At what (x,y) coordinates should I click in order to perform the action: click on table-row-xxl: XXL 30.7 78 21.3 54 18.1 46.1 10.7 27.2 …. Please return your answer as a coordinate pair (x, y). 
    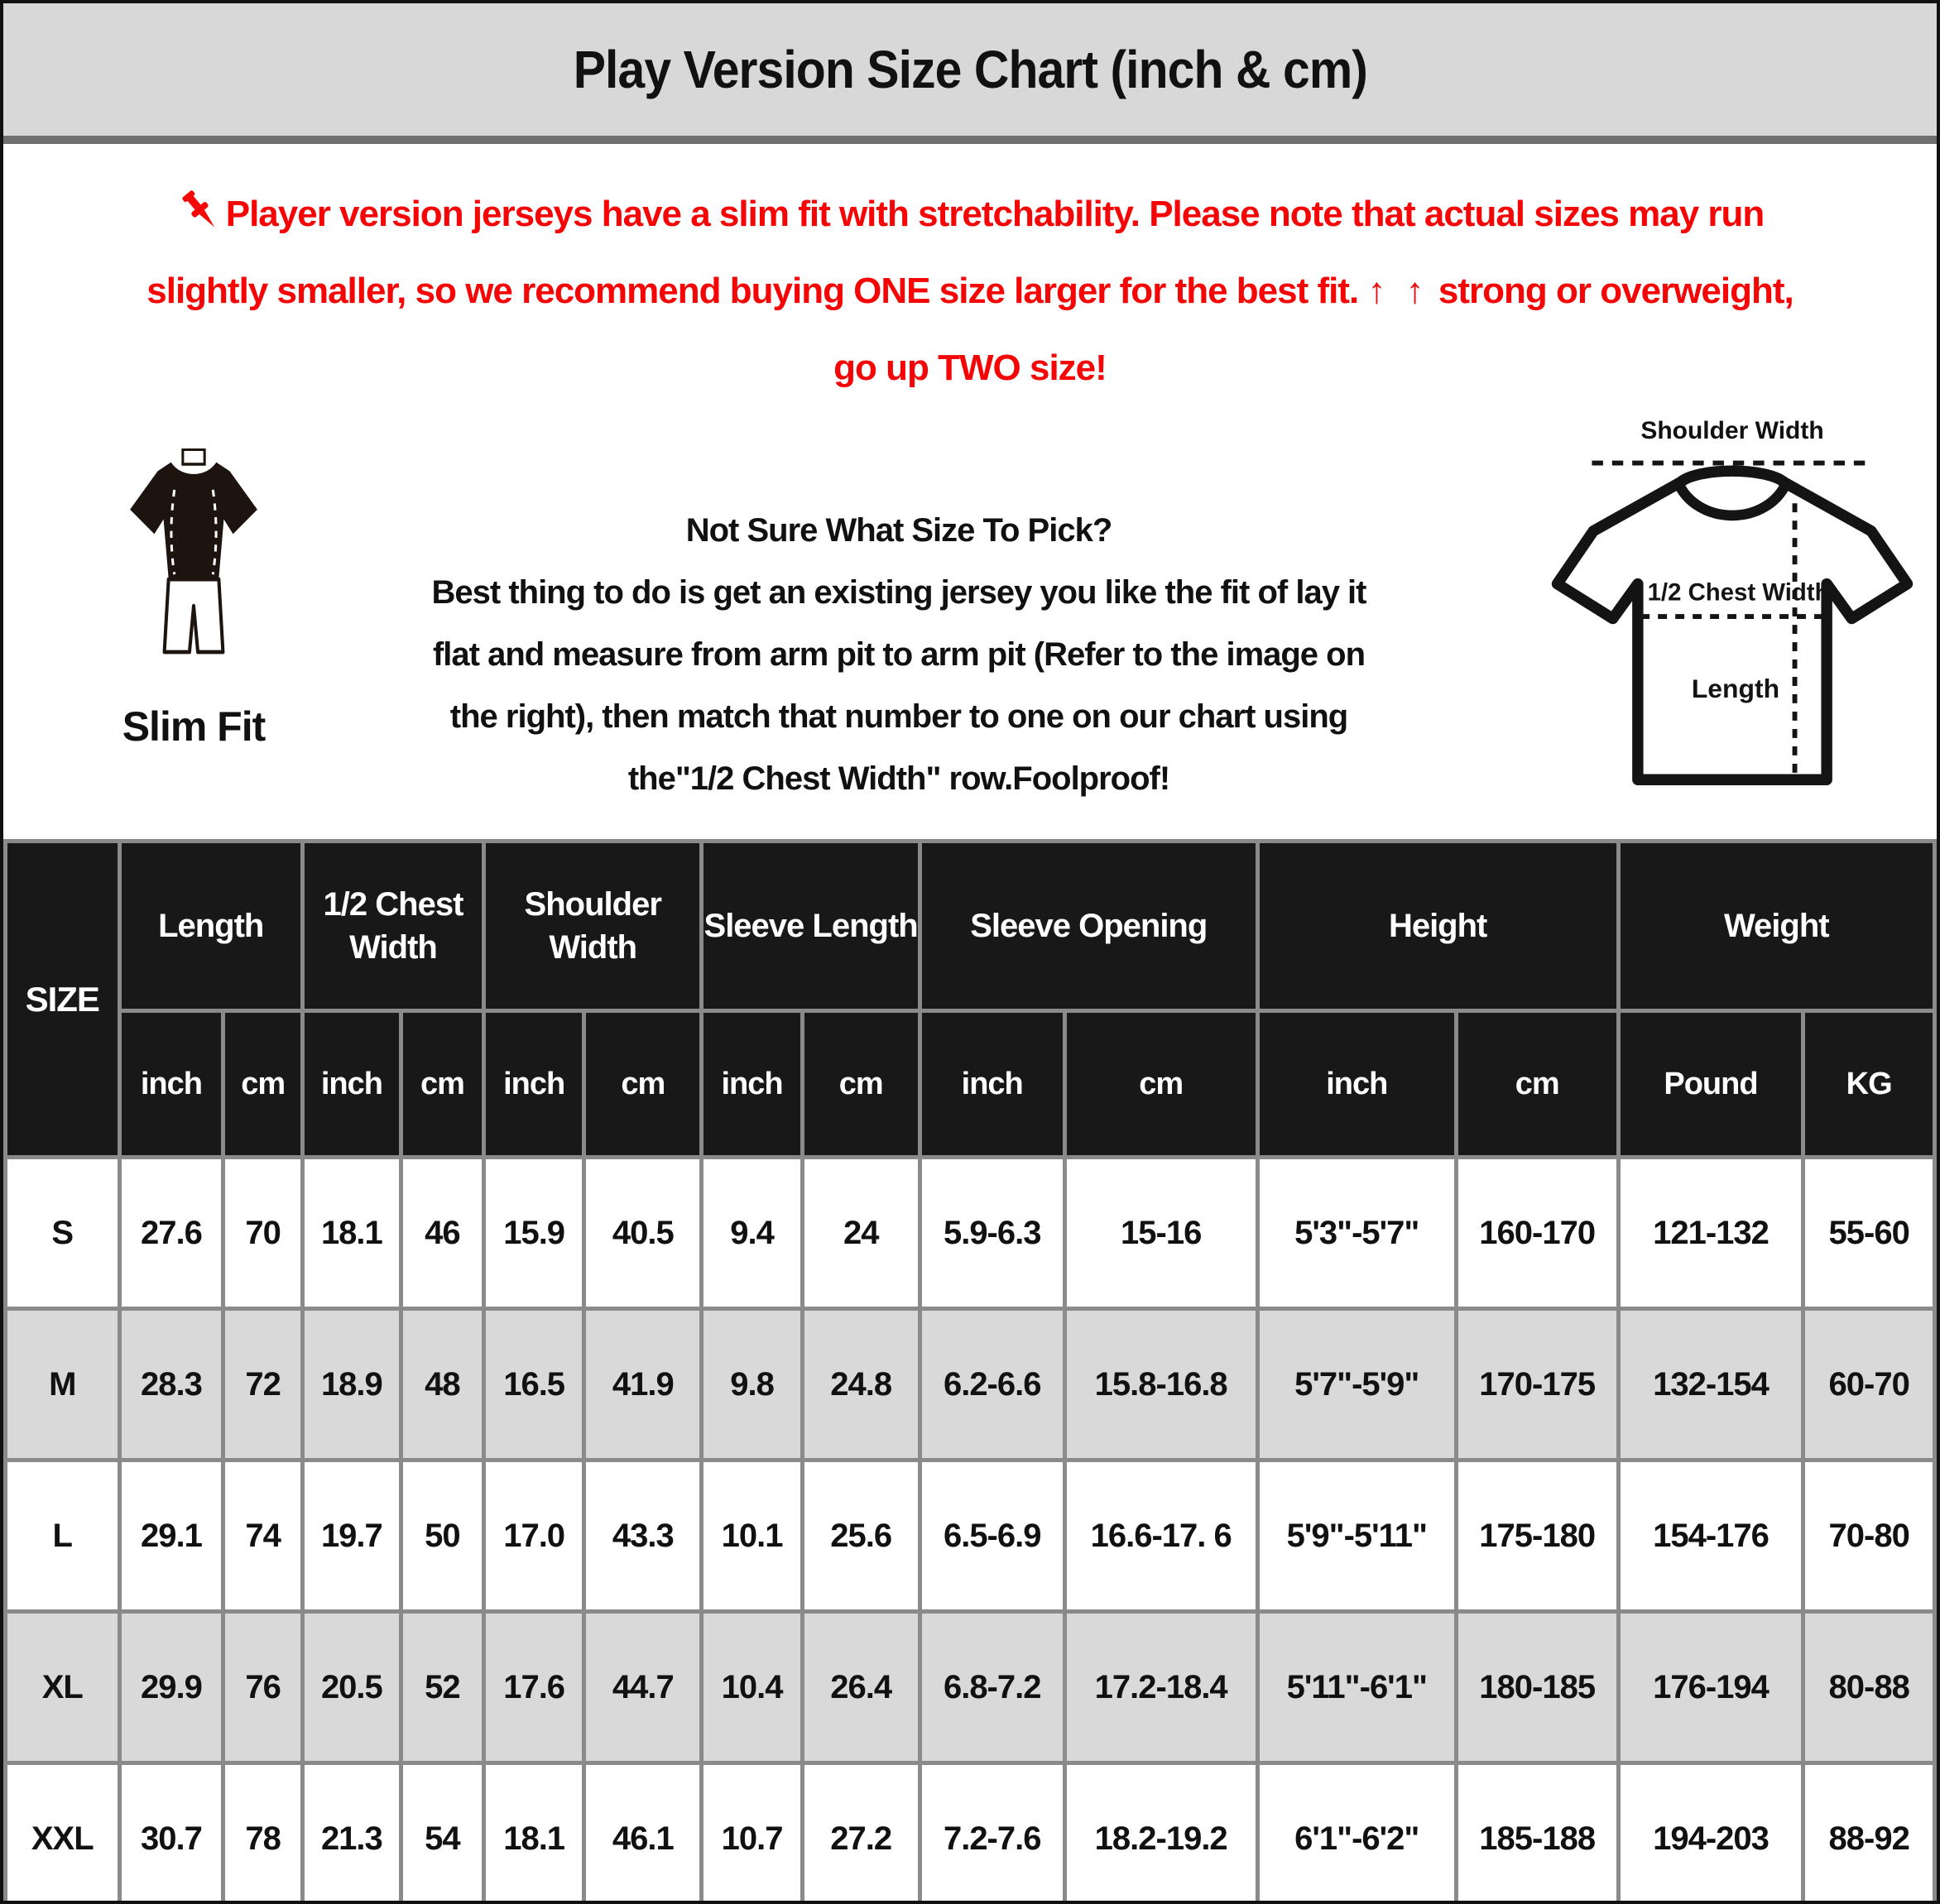
    Looking at the image, I should click on (970, 1831).